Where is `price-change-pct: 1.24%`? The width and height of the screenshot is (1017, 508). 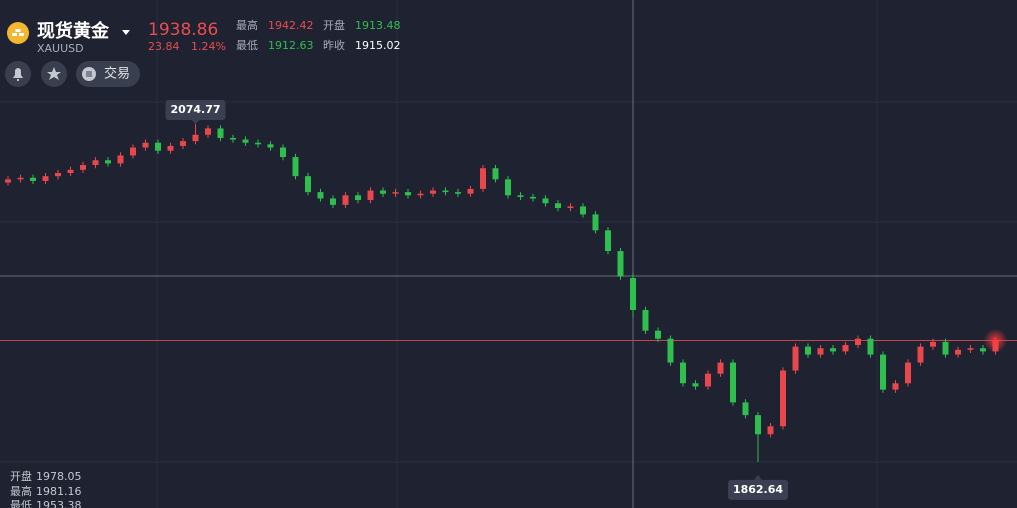
price-change-pct: 1.24% is located at coordinates (208, 46).